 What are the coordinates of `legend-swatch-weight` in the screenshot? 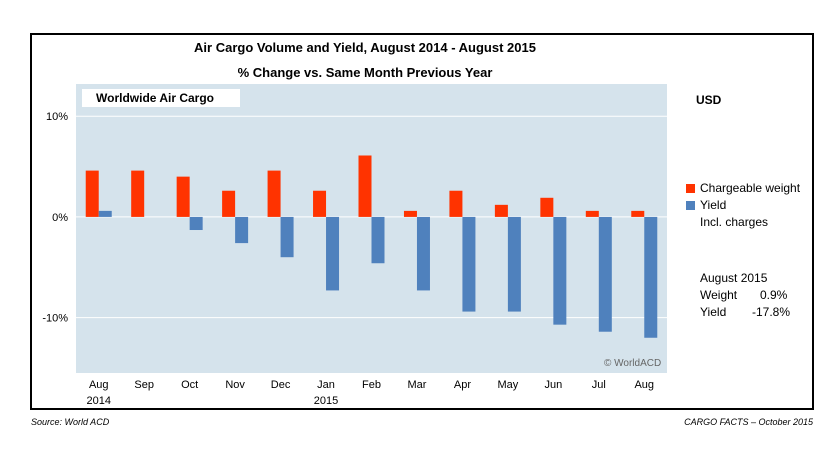 It's located at (690, 189).